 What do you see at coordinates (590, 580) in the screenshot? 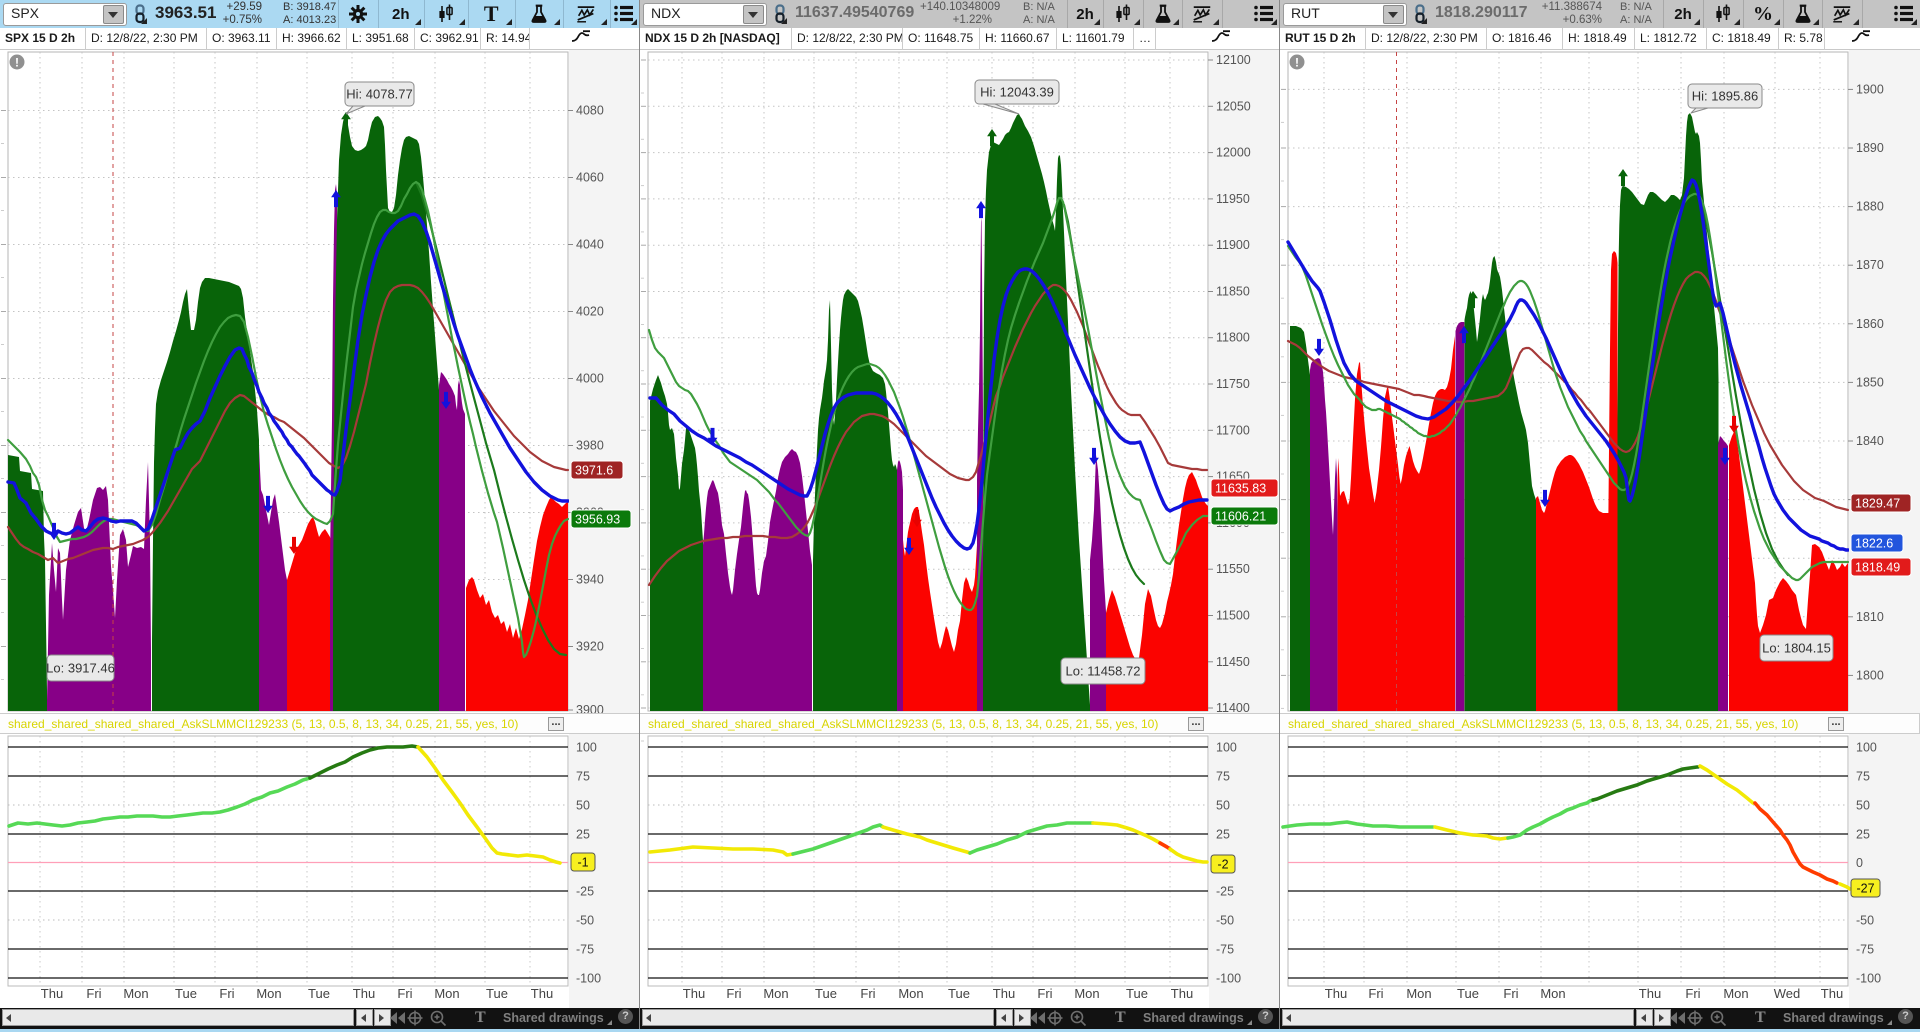
I see `svg-text: 3940` at bounding box center [590, 580].